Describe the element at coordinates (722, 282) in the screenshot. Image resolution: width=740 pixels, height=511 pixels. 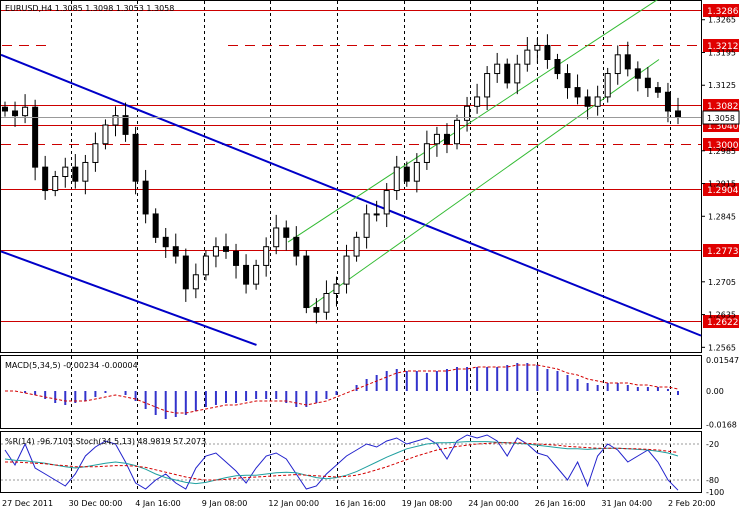
I see `price-axis-label: 1.2705` at that location.